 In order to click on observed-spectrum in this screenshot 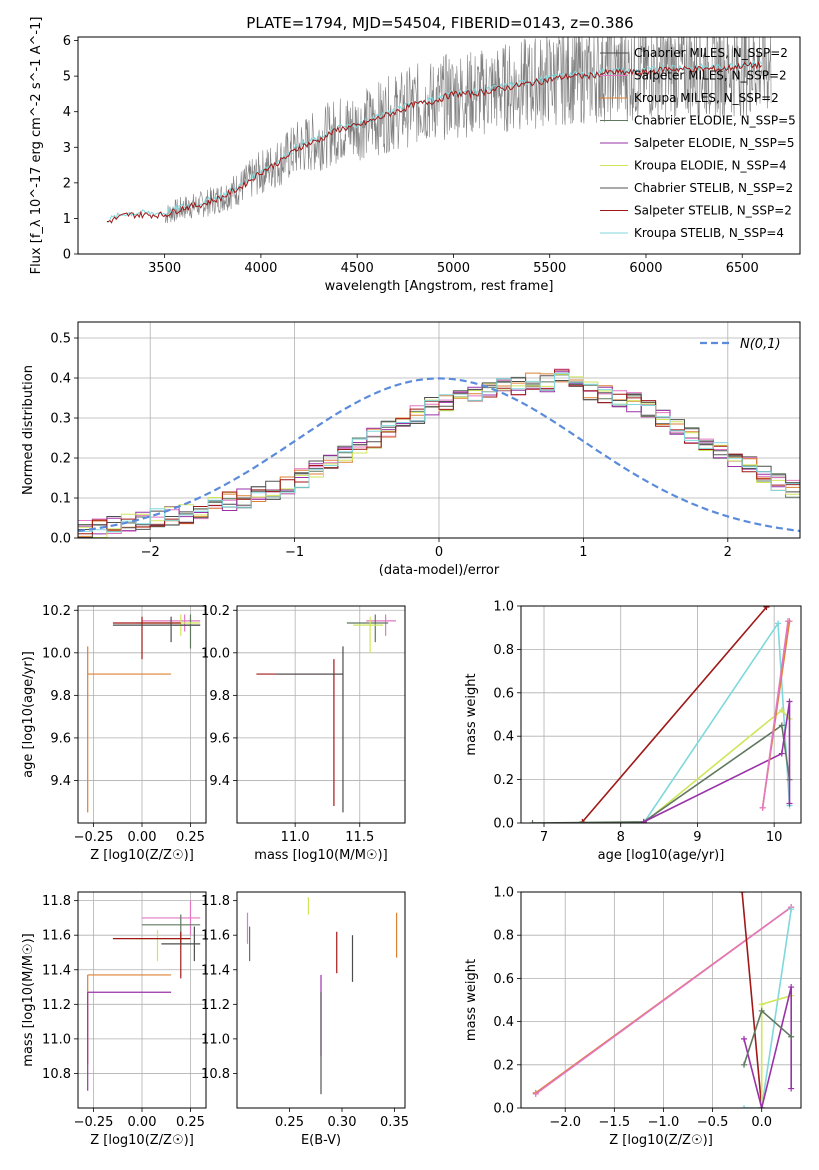, I will do `click(468, 130)`.